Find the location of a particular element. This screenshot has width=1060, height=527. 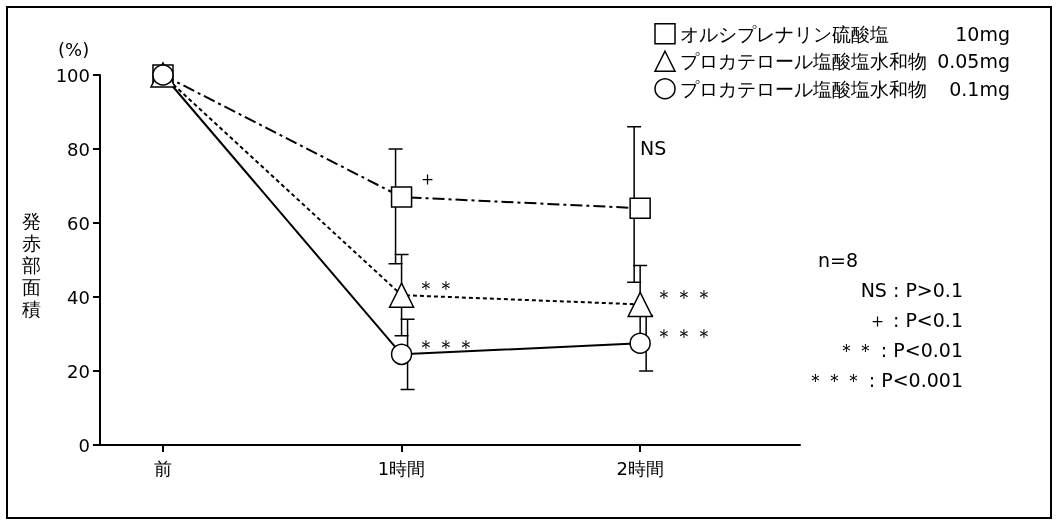

x-tick-label: 1時間 is located at coordinates (401, 468).